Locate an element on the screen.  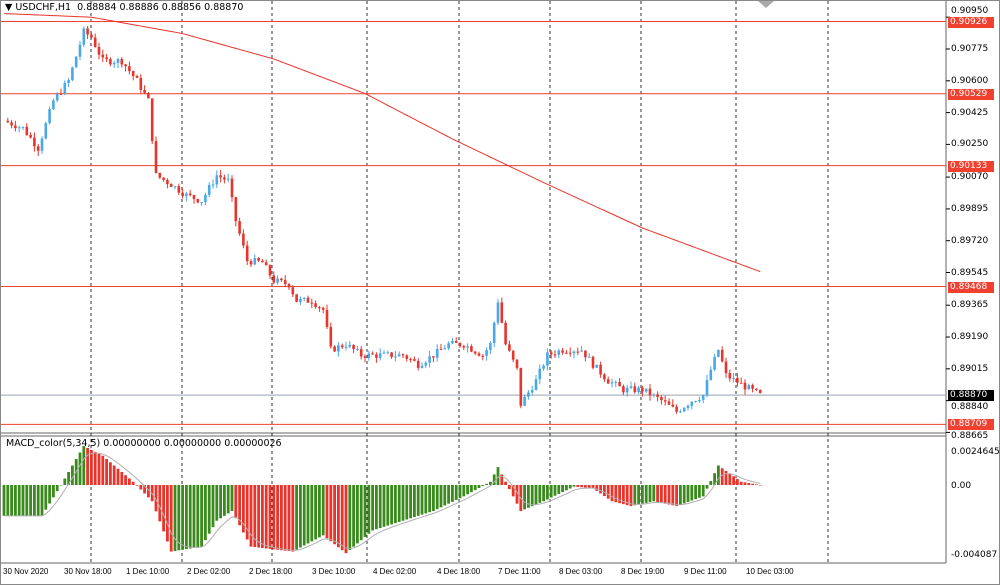
symbol-label: USDCHF,H1 is located at coordinates (43, 7).